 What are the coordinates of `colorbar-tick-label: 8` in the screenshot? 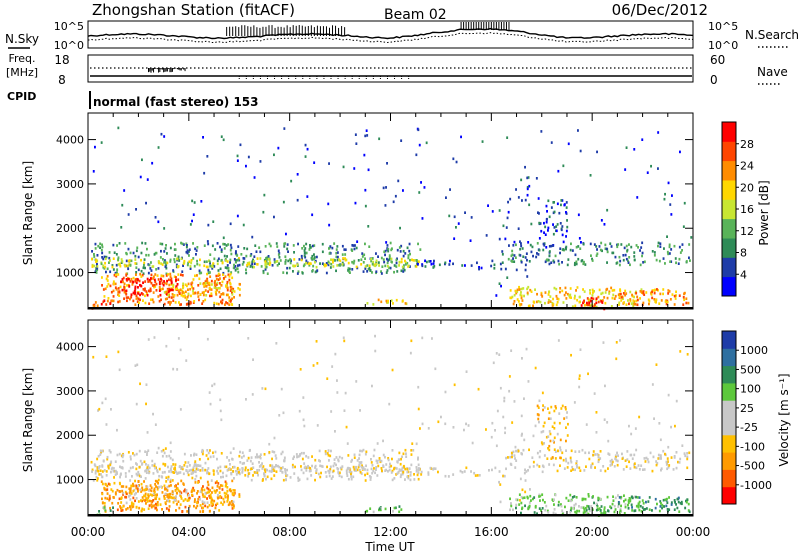 It's located at (743, 253).